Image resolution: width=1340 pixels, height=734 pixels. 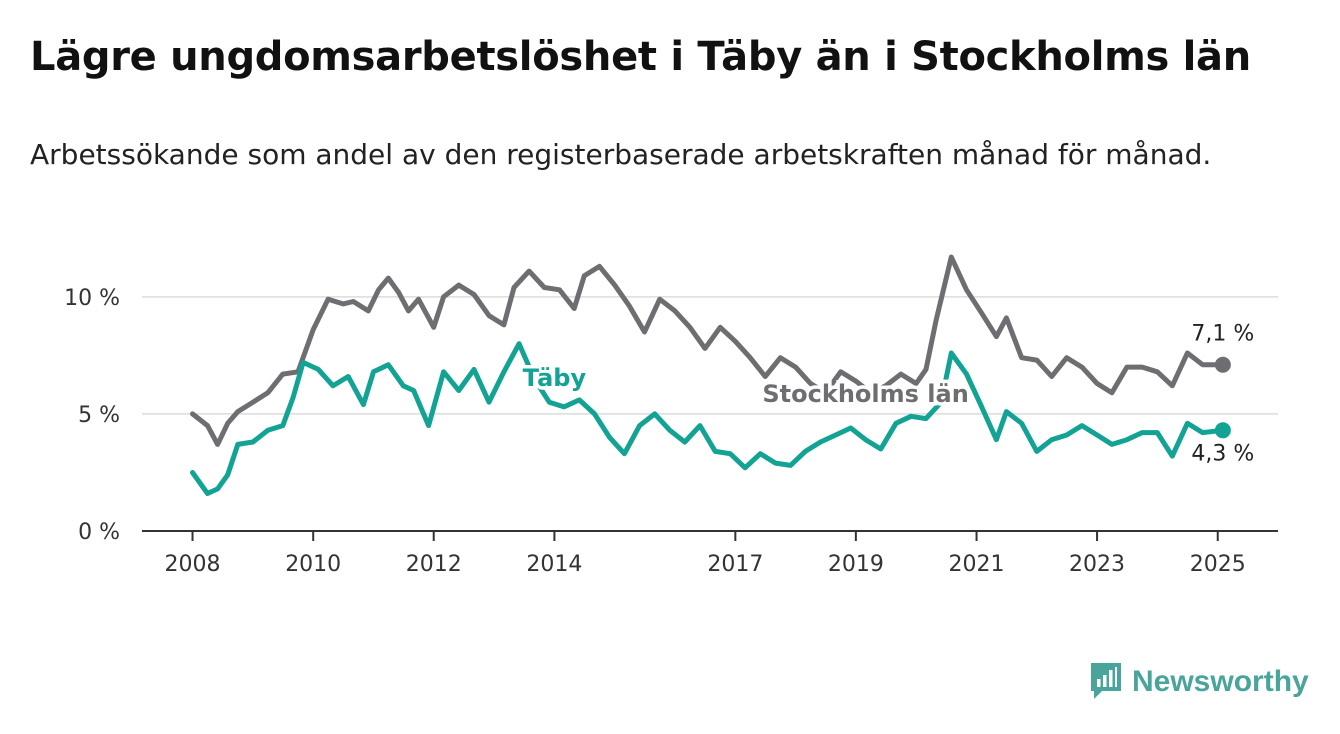 I want to click on x-tick-label: 2017, so click(x=735, y=564).